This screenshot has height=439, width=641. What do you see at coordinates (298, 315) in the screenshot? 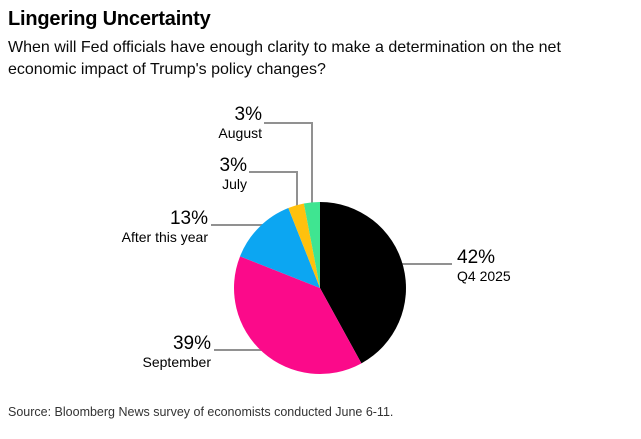
I see `pie-slice-september` at bounding box center [298, 315].